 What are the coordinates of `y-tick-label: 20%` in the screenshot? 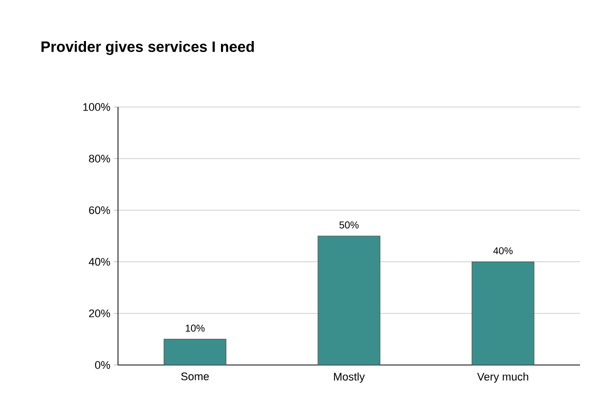 It's located at (99, 314).